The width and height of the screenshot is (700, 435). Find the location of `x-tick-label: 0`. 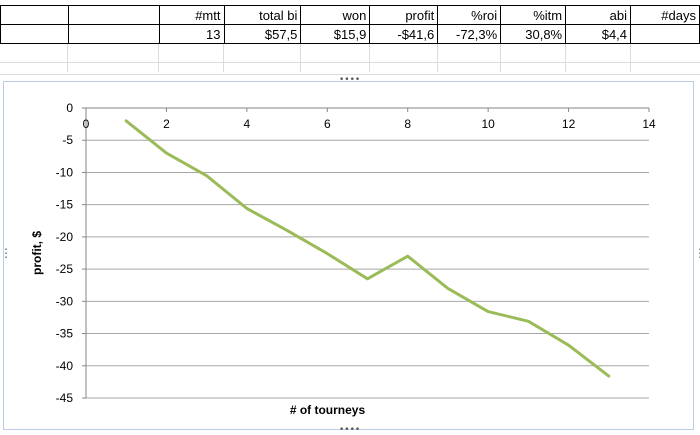

x-tick-label: 0 is located at coordinates (86, 124).